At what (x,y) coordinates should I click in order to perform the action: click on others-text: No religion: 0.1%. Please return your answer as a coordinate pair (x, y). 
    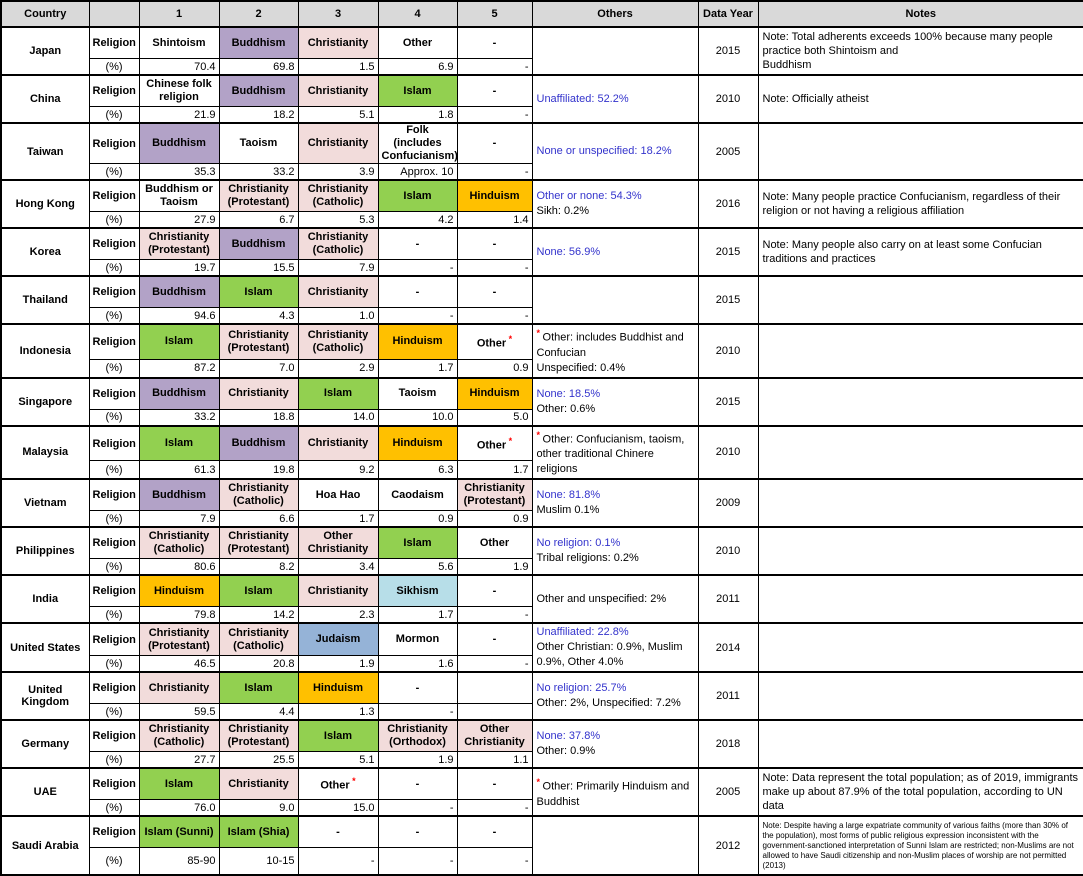
    Looking at the image, I should click on (578, 543).